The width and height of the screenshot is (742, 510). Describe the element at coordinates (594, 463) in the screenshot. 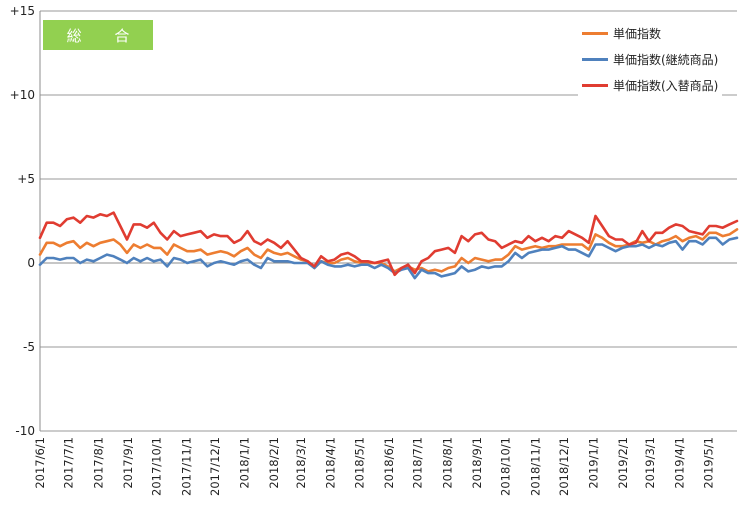

I see `x-tick-label: 2019/1/1` at that location.